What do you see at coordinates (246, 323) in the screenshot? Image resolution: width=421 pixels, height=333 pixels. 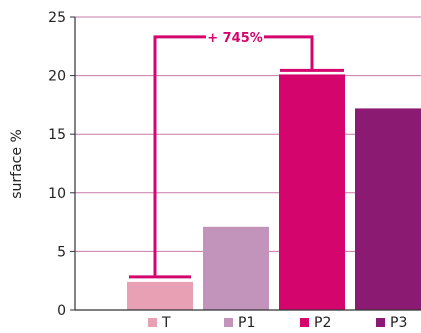 I see `legend-label-p1: P1` at bounding box center [246, 323].